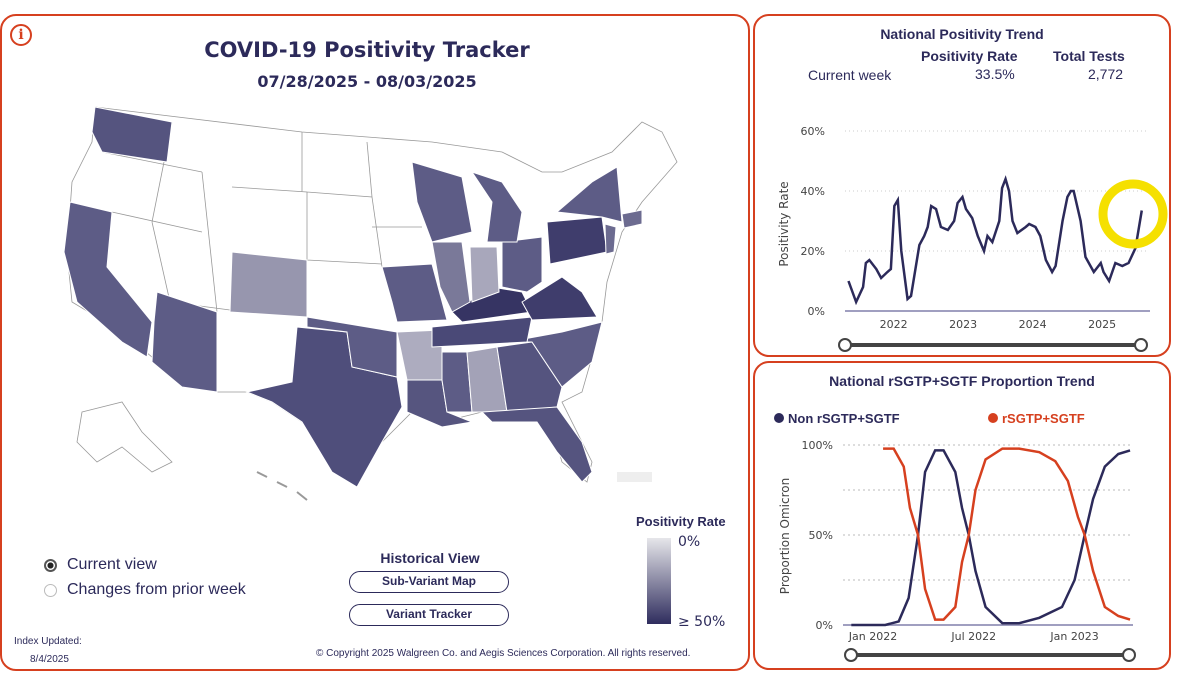 The height and width of the screenshot is (673, 1179). I want to click on state-va, so click(559, 298).